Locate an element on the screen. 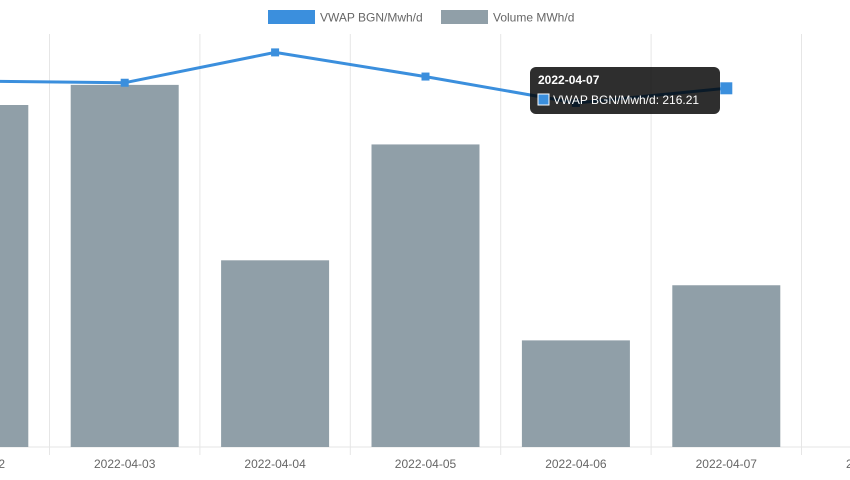 Image resolution: width=850 pixels, height=480 pixels. tooltip-title: 2022-04-07 is located at coordinates (569, 80).